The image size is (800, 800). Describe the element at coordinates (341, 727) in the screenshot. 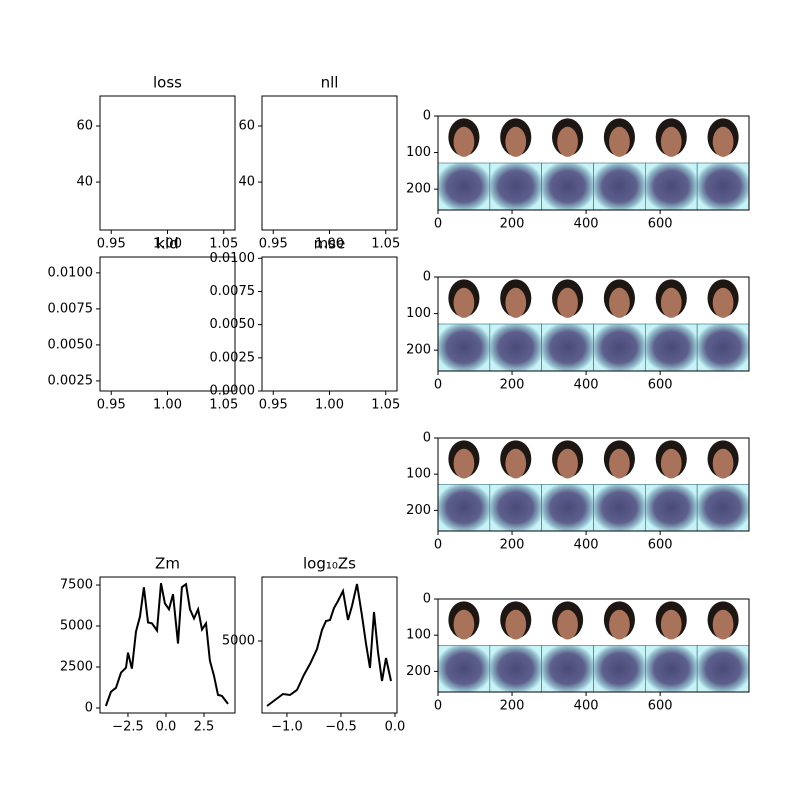

I see `x-tick-label: −0.5` at that location.